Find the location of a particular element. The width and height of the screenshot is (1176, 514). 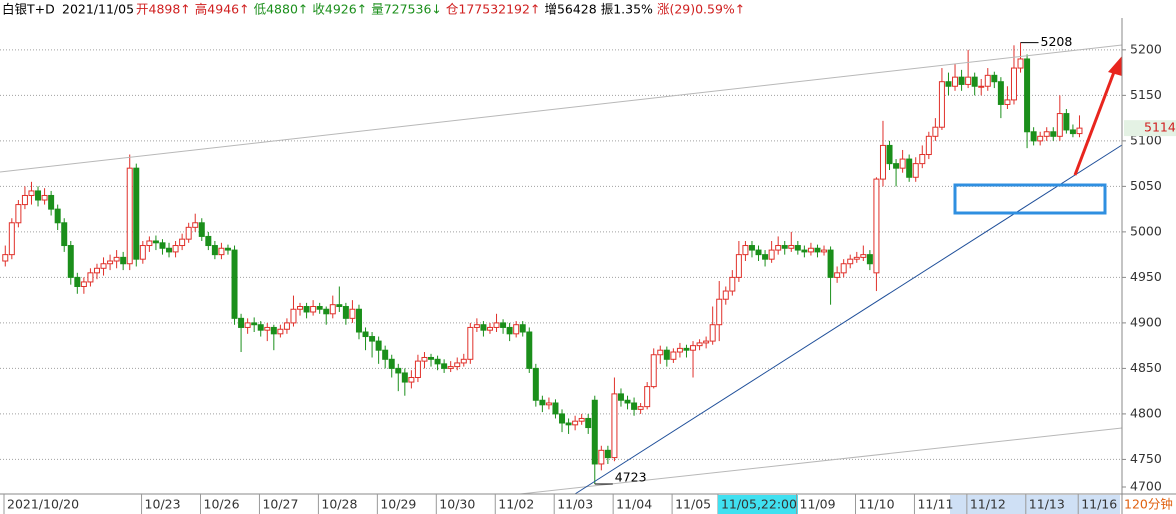

header-low: 低4880↑ is located at coordinates (281, 9).